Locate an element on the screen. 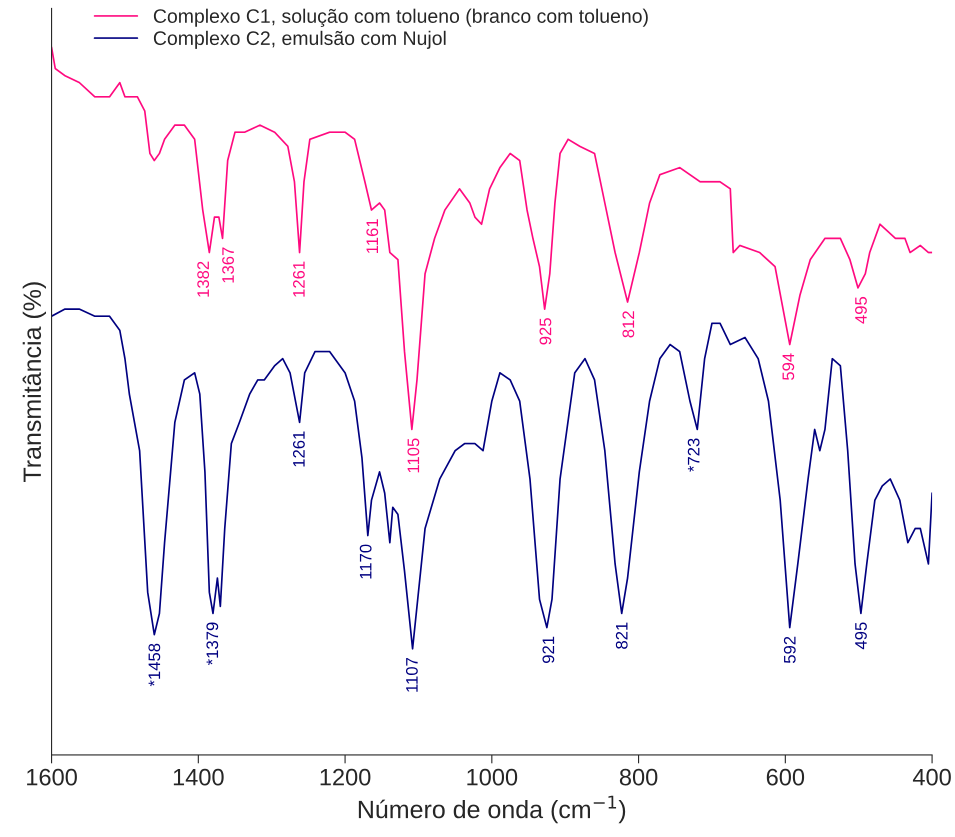 This screenshot has width=955, height=837. legend-label: Complexo C1, solução com tolueno (branco com tolueno) is located at coordinates (401, 17).